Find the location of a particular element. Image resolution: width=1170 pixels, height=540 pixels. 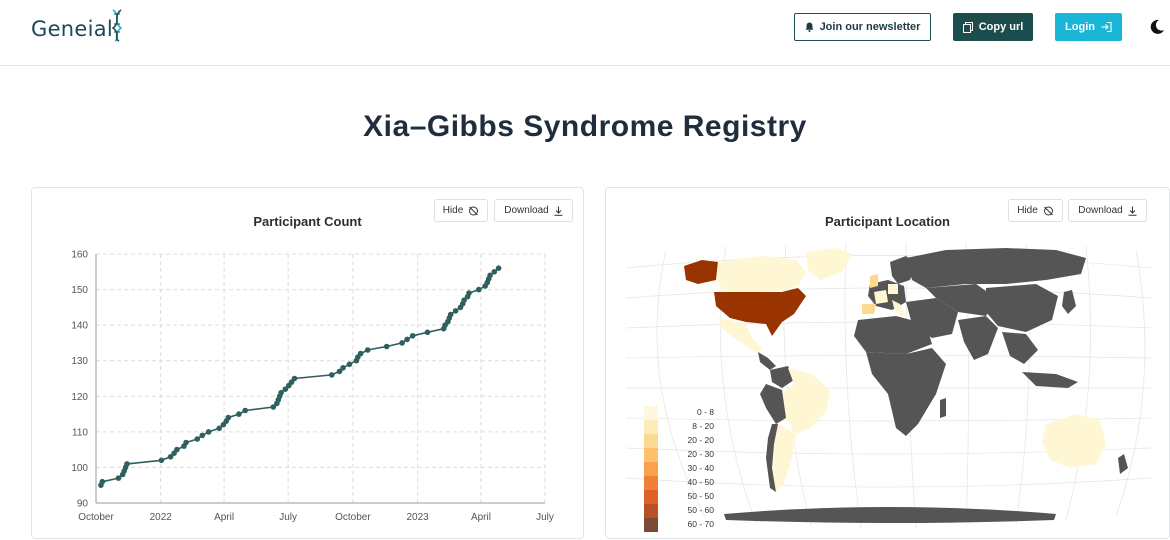

download-location-map-button: Download is located at coordinates (1107, 210).